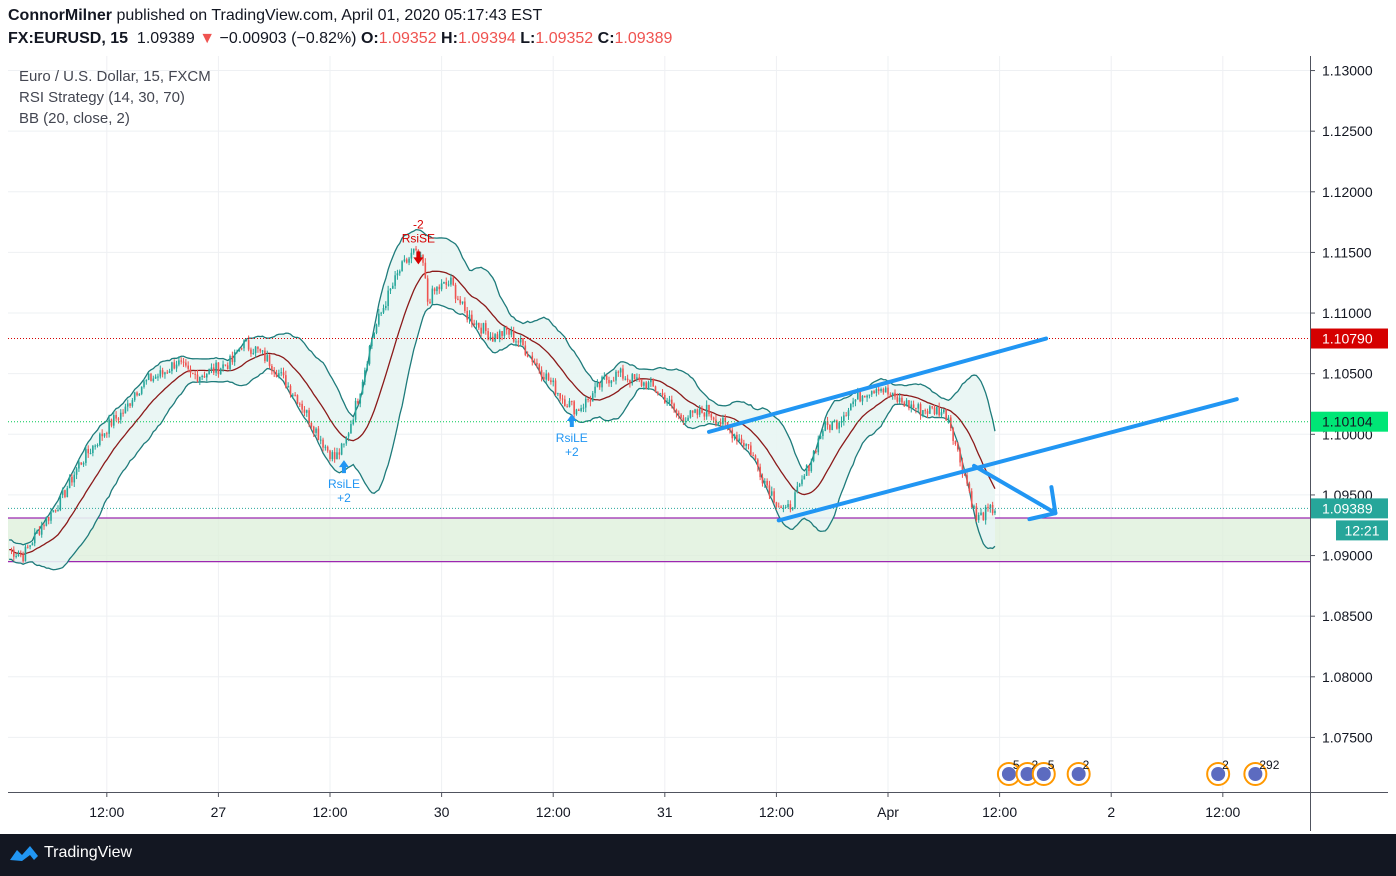 The image size is (1396, 876). What do you see at coordinates (606, 38) in the screenshot?
I see `close-label: C:` at bounding box center [606, 38].